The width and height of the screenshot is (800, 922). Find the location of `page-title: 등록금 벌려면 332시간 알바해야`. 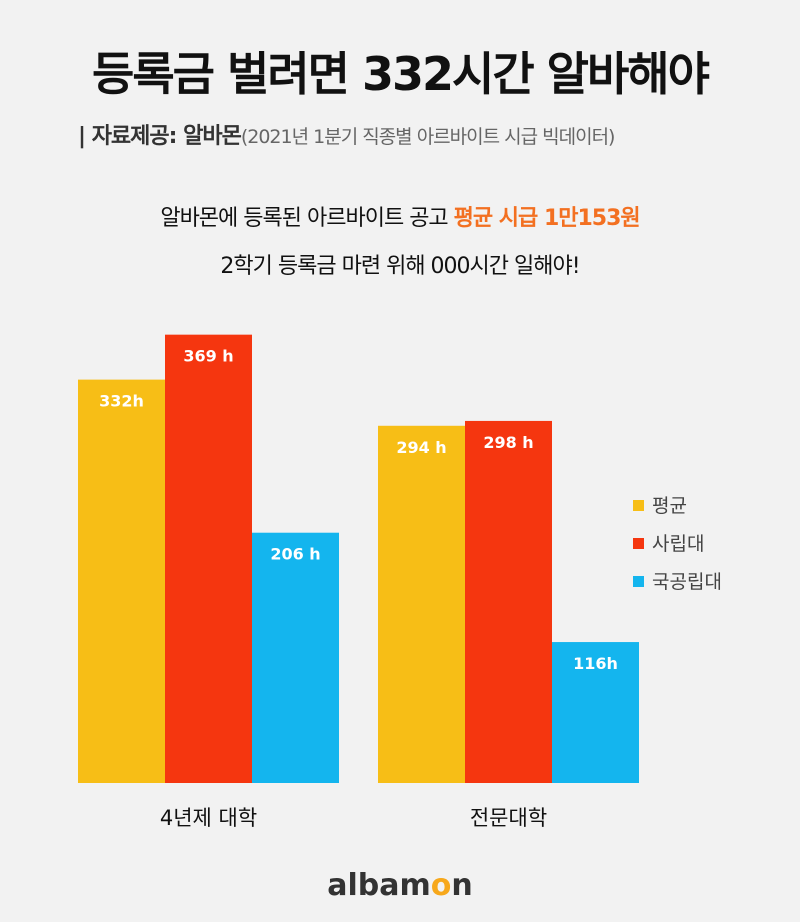

page-title: 등록금 벌려면 332시간 알바해야 is located at coordinates (401, 74).